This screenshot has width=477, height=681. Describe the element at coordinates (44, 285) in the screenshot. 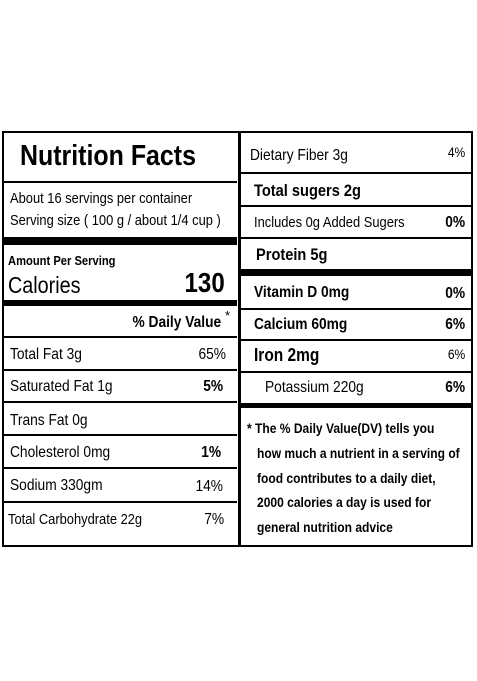

I see `calories-label: Calories` at that location.